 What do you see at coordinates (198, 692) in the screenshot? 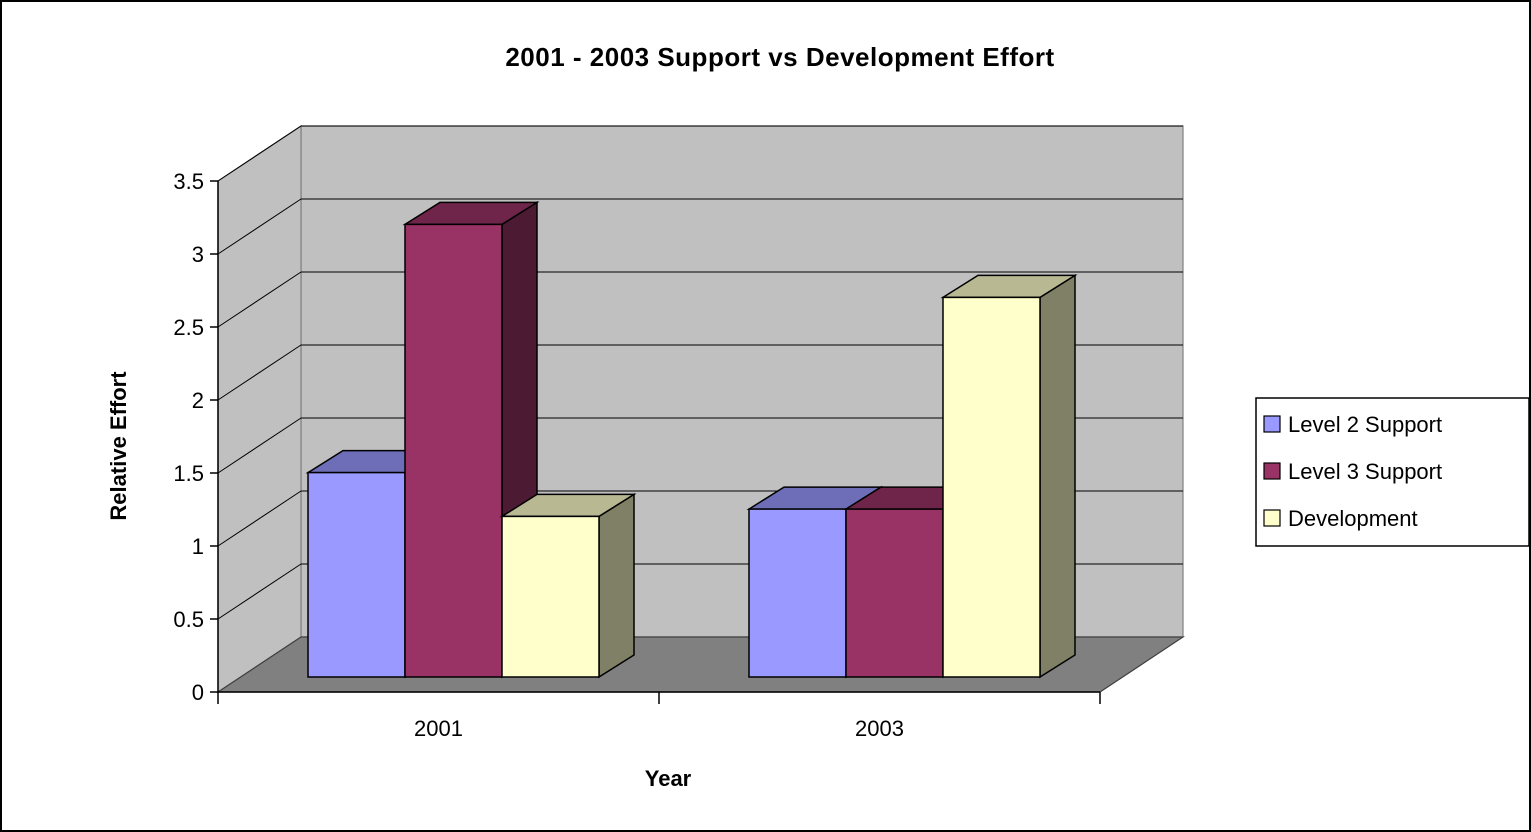
I see `y-tick-label: 0` at bounding box center [198, 692].